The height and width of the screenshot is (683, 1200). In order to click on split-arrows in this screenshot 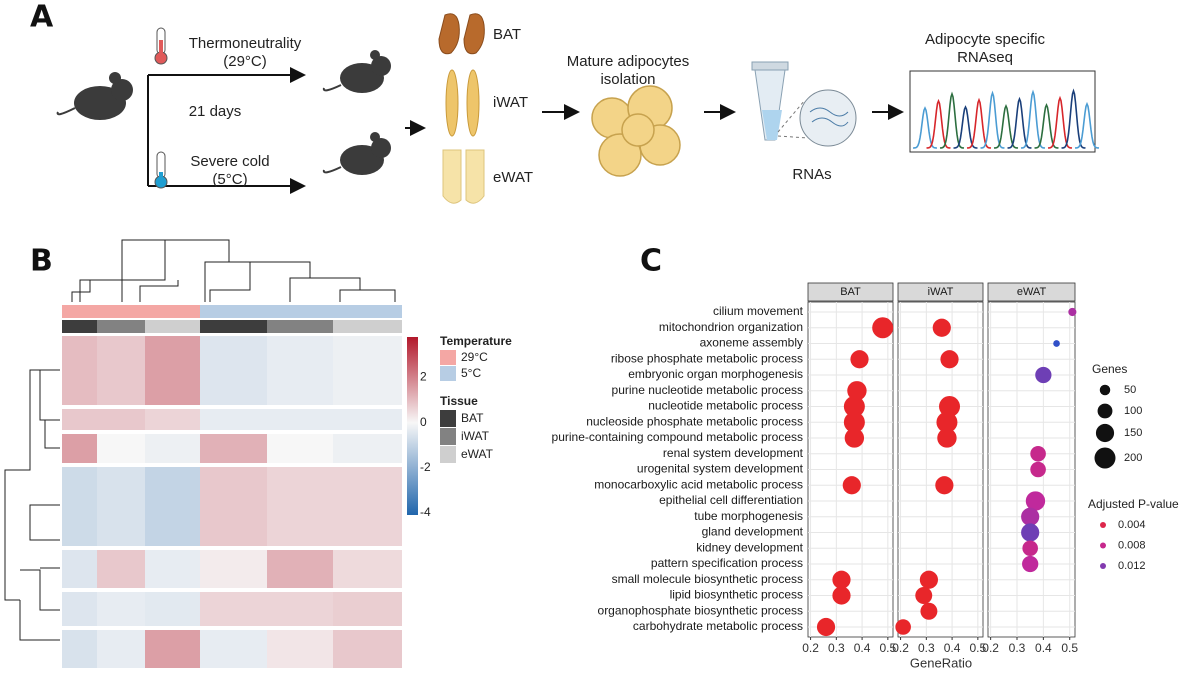, I will do `click(525, 130)`.